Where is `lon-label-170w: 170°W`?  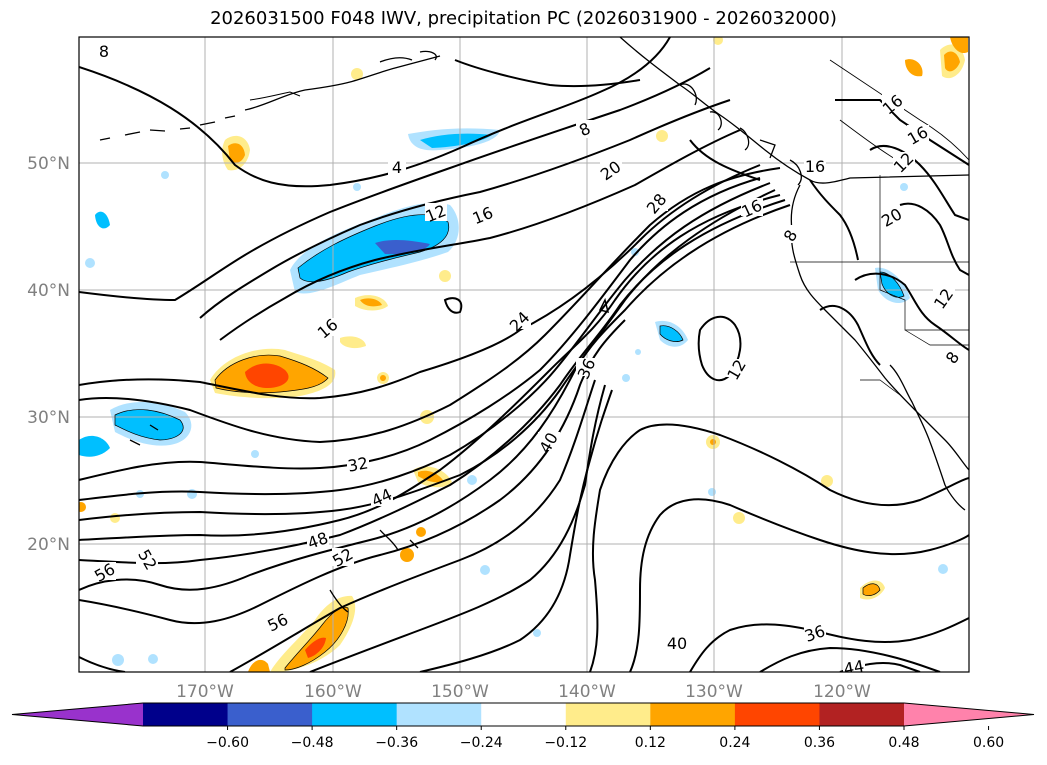 lon-label-170w: 170°W is located at coordinates (205, 692).